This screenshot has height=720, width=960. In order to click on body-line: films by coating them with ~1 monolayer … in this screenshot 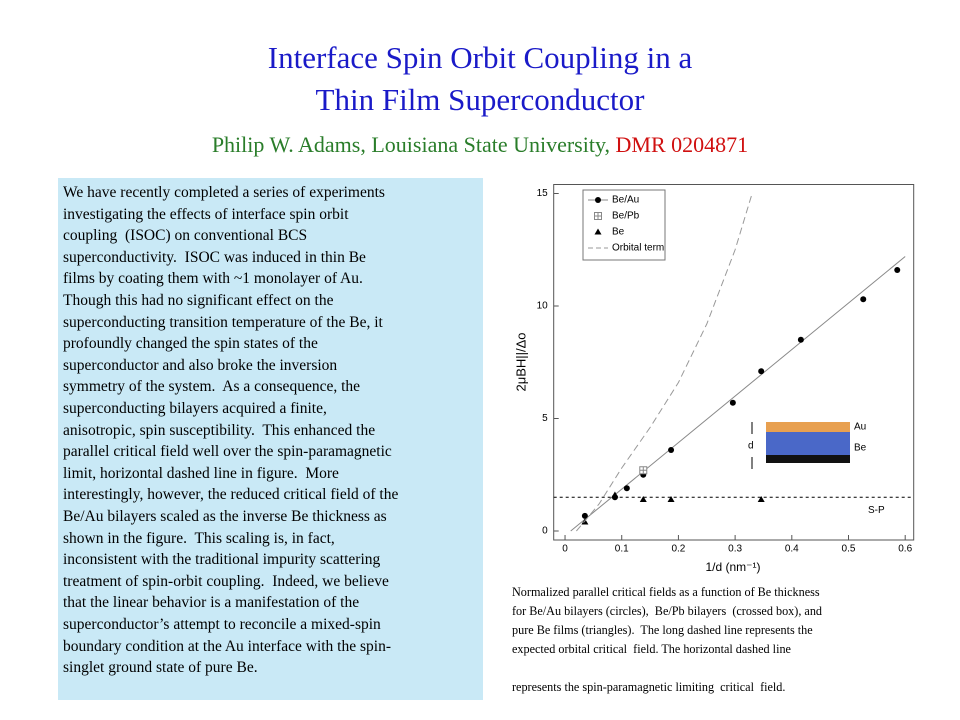, I will do `click(213, 279)`.